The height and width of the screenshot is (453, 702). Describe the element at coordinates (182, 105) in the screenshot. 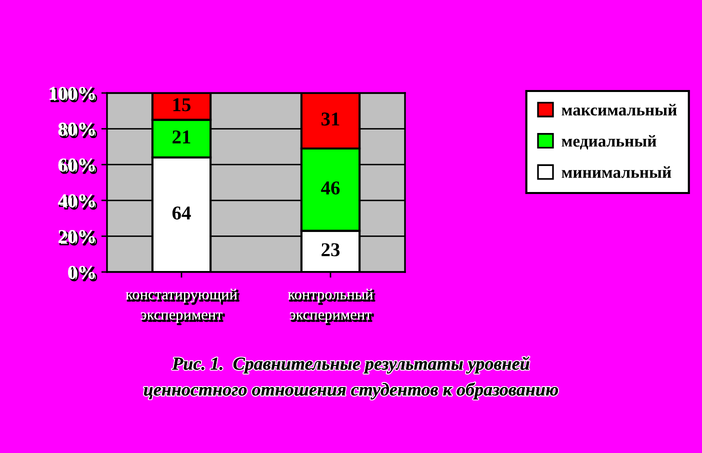

I see `data-label: 15` at that location.